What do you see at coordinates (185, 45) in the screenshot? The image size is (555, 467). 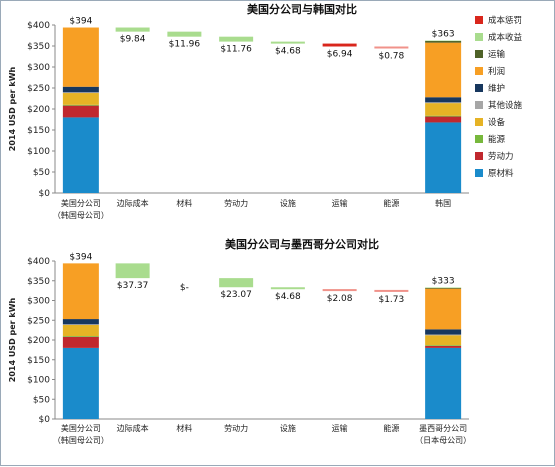 I see `data-label: $11.96` at bounding box center [185, 45].